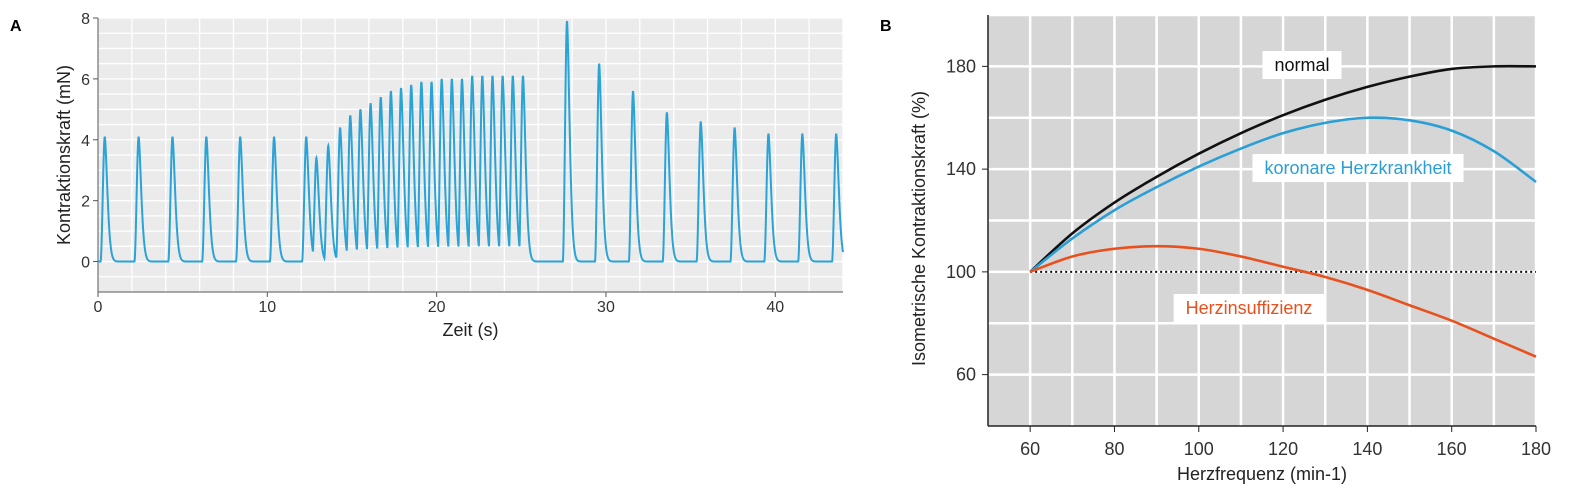 The image size is (1574, 504). I want to click on legend-label-herzinsuffizienz: Herzinsuffizienz, so click(1249, 308).